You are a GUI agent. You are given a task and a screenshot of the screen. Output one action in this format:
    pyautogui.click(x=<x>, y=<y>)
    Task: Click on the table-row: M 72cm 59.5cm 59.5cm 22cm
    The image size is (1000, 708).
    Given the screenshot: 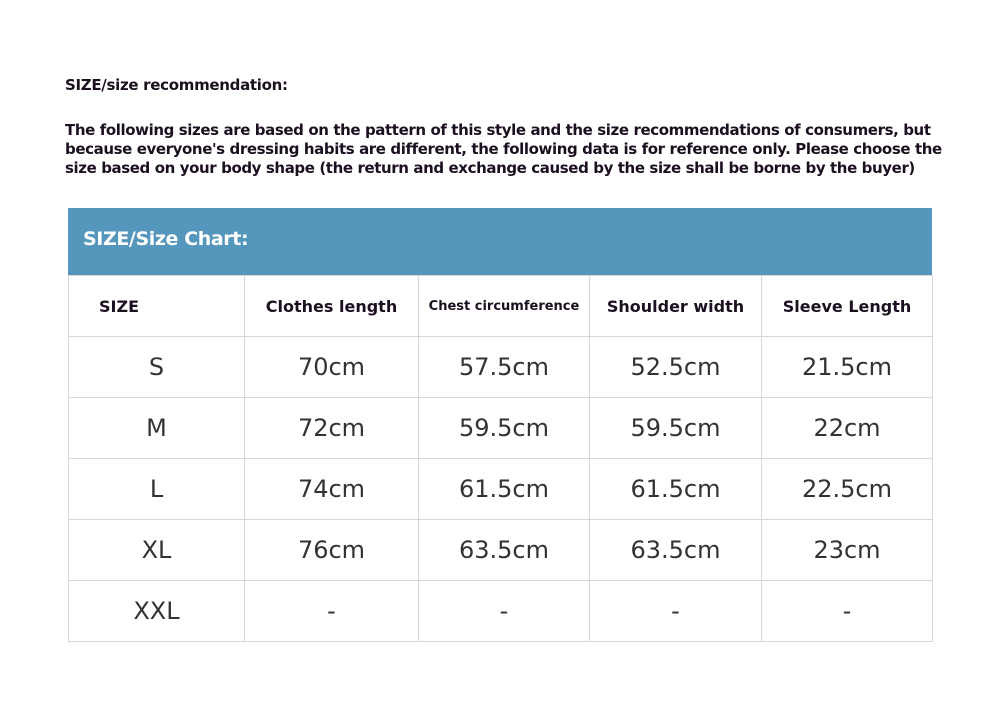 What is the action you would take?
    pyautogui.click(x=500, y=428)
    